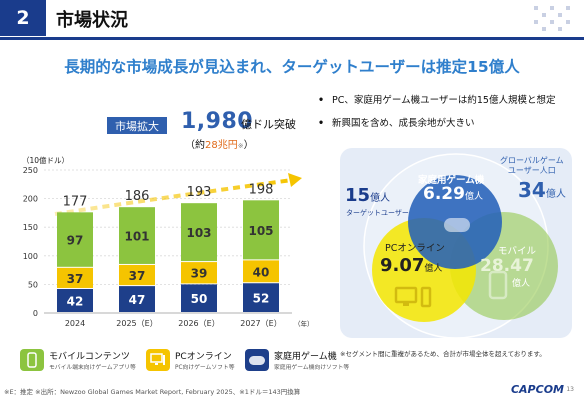  Describe the element at coordinates (295, 180) in the screenshot. I see `growth-arrow-head` at that location.